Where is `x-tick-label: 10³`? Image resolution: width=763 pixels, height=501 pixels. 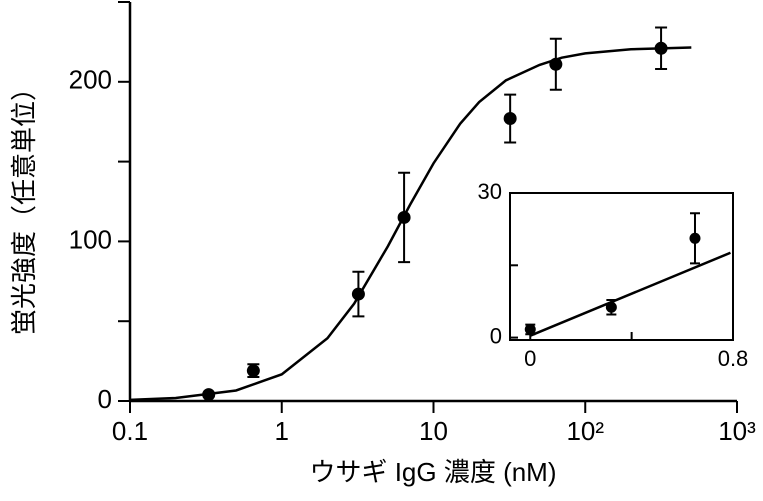 x-tick-label: 10³ is located at coordinates (737, 431).